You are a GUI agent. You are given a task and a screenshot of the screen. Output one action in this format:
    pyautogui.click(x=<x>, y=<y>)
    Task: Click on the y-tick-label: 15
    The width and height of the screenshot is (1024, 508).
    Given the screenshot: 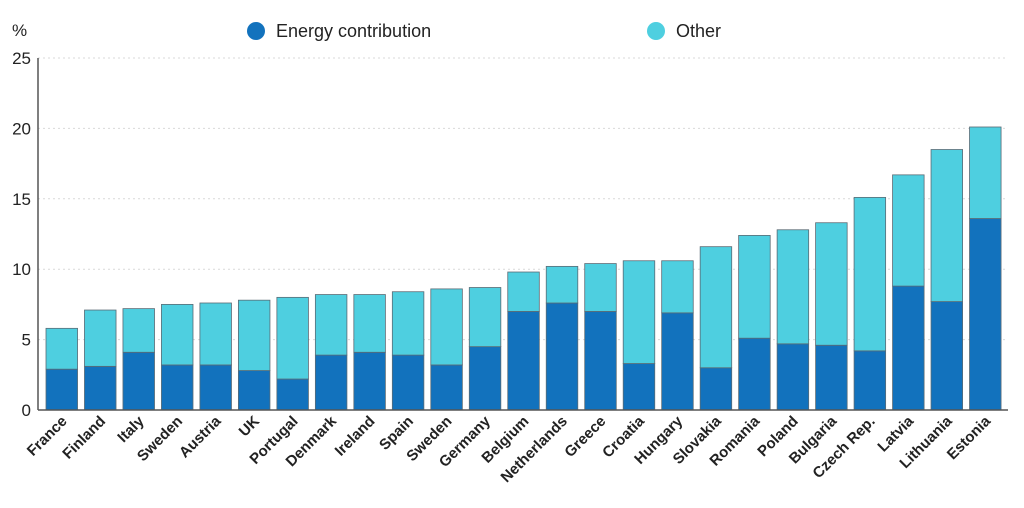 What is the action you would take?
    pyautogui.click(x=21, y=199)
    